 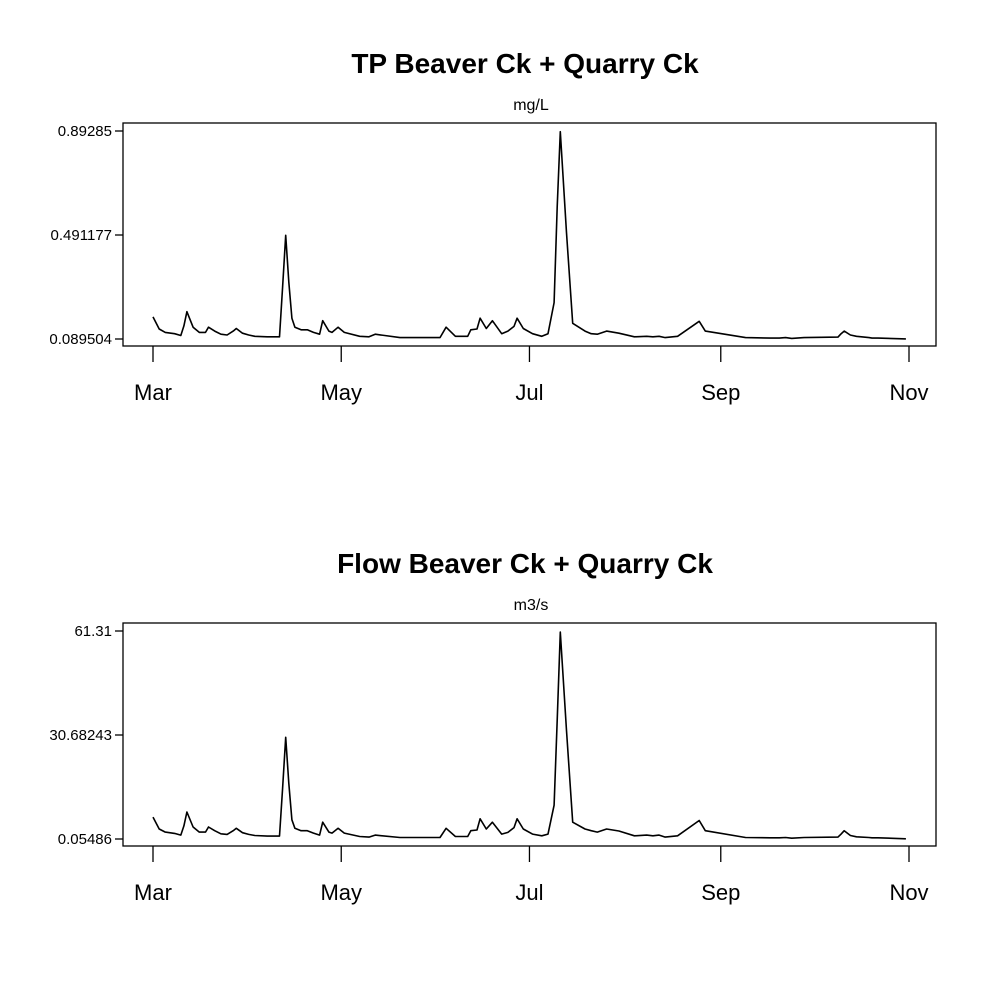 What do you see at coordinates (531, 105) in the screenshot?
I see `tp-chart-subtitle: mg/L` at bounding box center [531, 105].